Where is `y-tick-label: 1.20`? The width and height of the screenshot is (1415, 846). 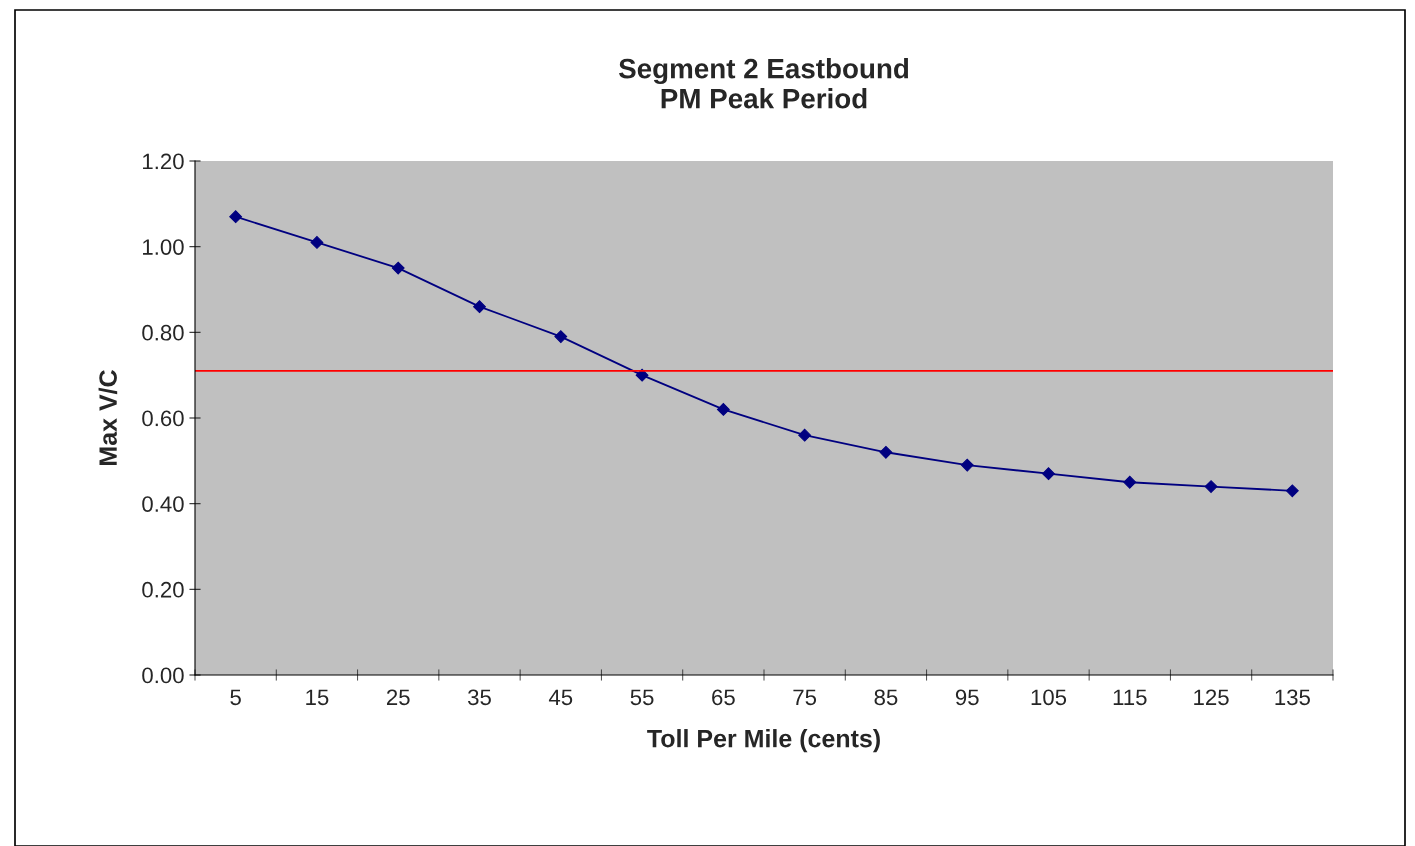 y-tick-label: 1.20 is located at coordinates (163, 161).